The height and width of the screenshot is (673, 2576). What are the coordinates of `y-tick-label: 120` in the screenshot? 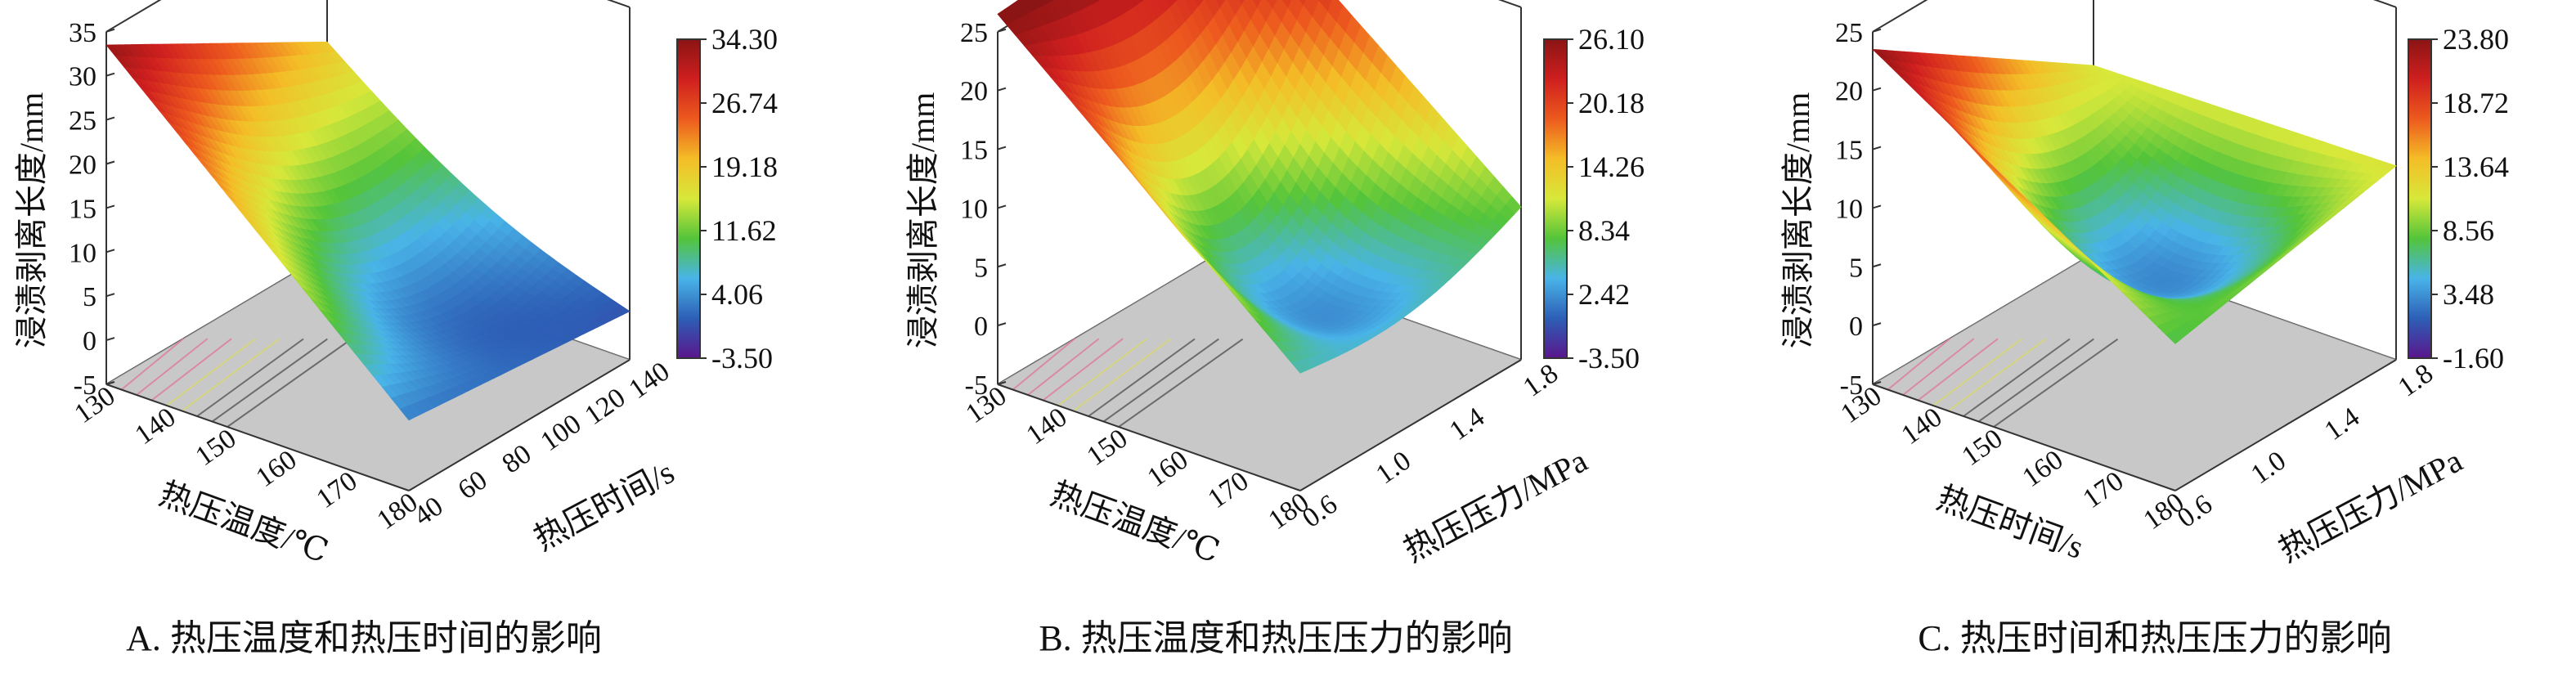 It's located at (605, 407).